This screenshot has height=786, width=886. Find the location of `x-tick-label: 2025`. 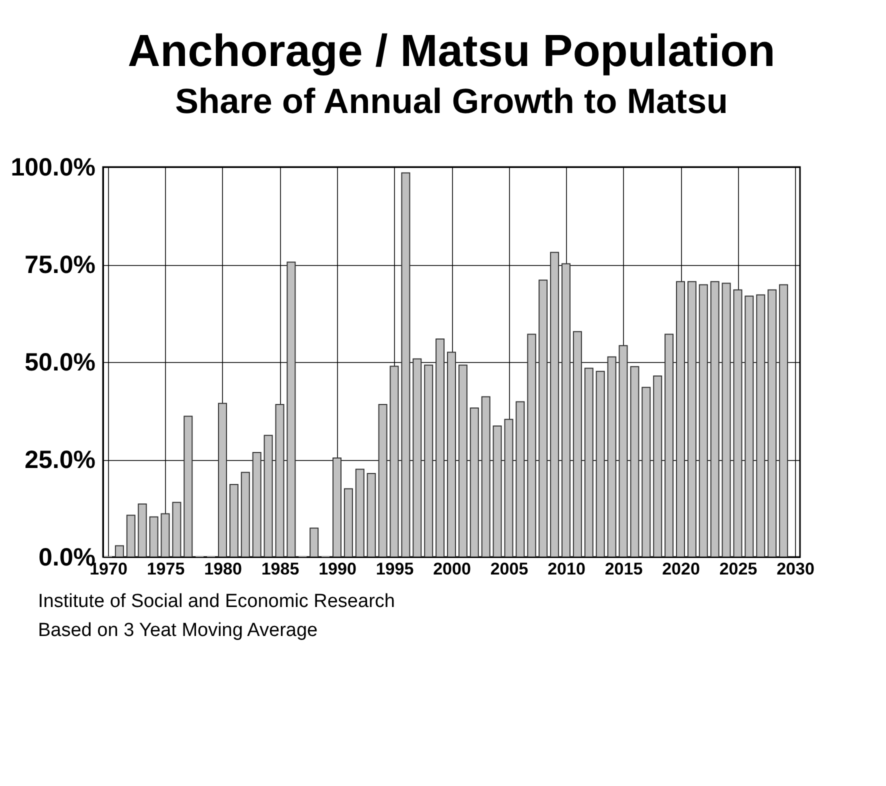

x-tick-label: 2025 is located at coordinates (738, 569).